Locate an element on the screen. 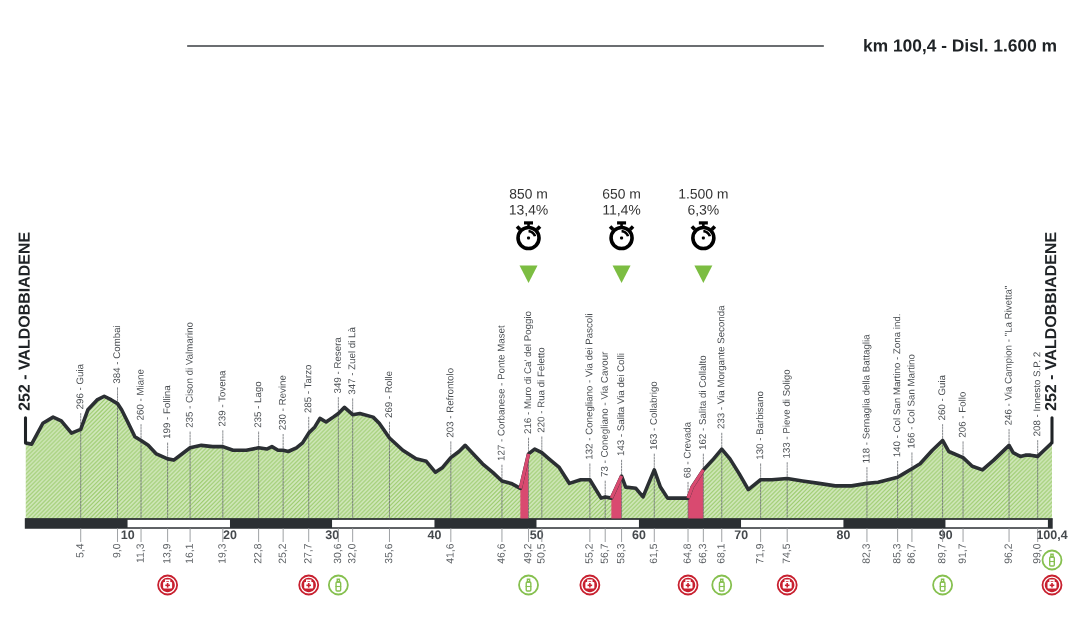 The image size is (1088, 623). annotation: 220 - Rua di Feletto is located at coordinates (541, 390).